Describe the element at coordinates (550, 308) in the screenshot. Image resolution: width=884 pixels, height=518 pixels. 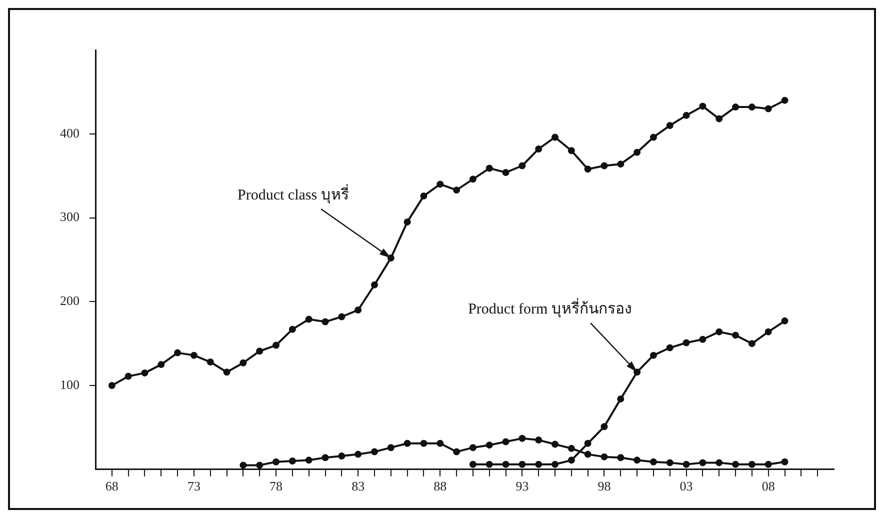
I see `annotation: Product form บุหรี่ก้นกรอง` at that location.